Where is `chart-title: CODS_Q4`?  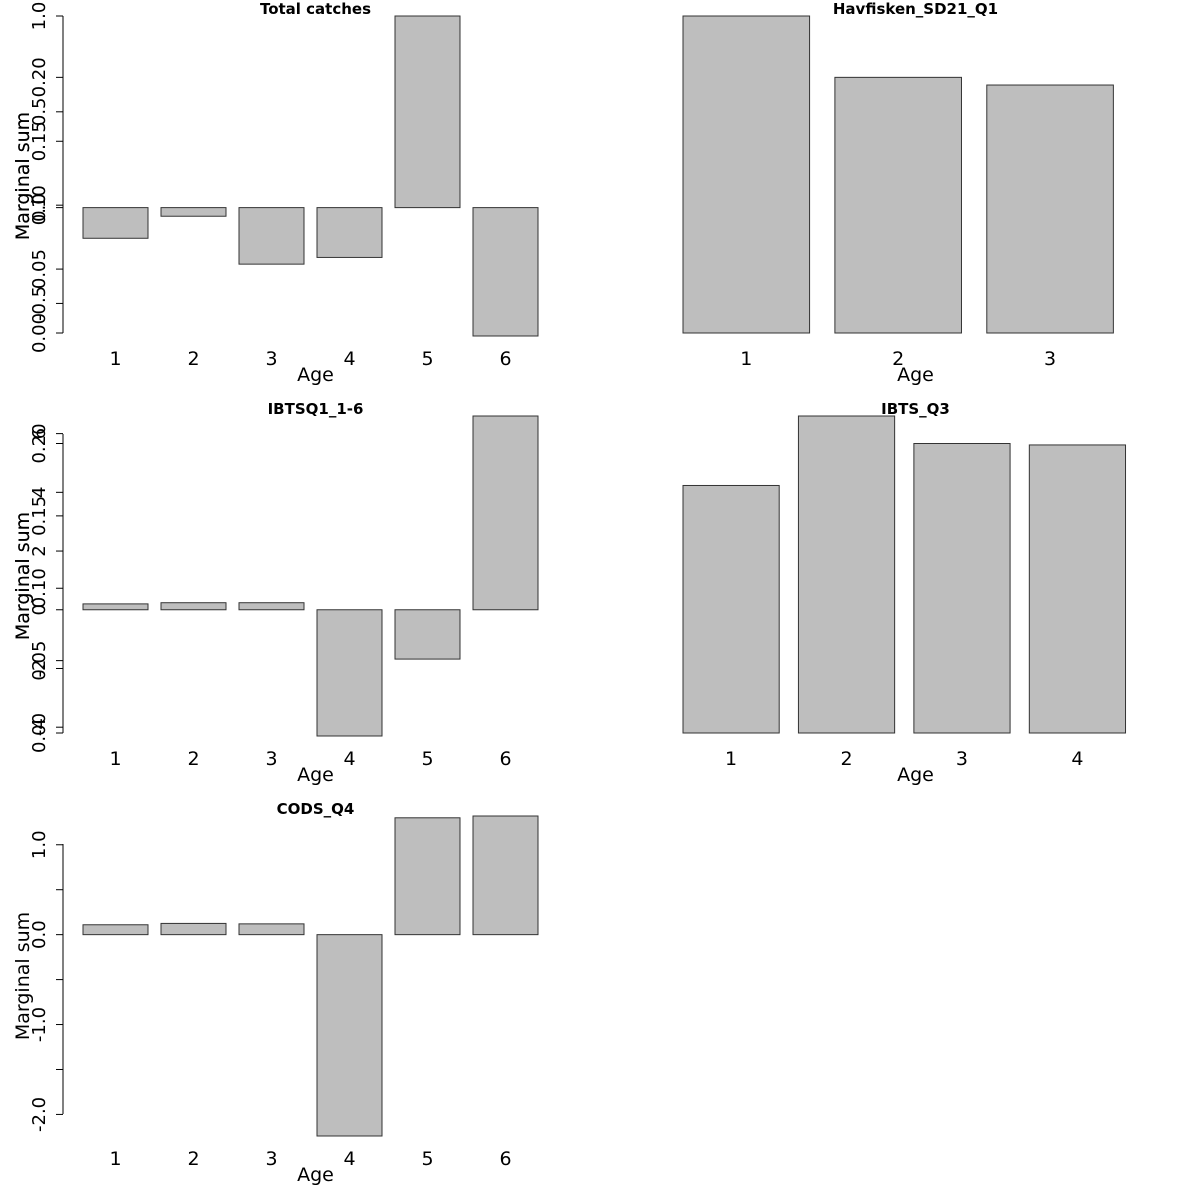 chart-title: CODS_Q4 is located at coordinates (316, 809).